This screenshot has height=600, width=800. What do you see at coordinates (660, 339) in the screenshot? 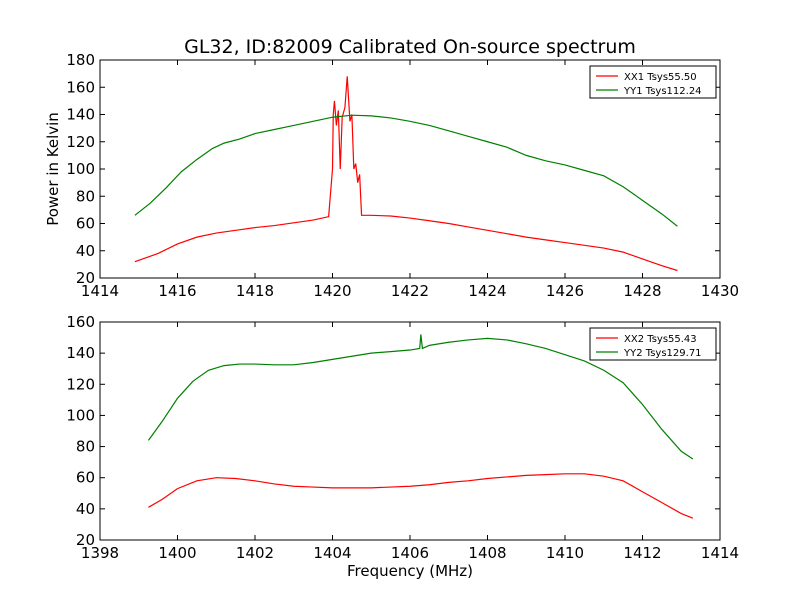
I see `legend-label-1: XX2 Tsys55.43` at bounding box center [660, 339].